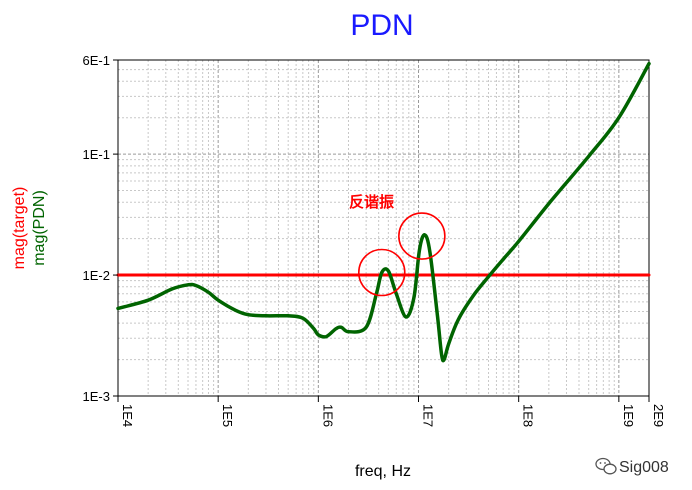  Describe the element at coordinates (227, 415) in the screenshot. I see `x-tick-label: 1E5` at that location.